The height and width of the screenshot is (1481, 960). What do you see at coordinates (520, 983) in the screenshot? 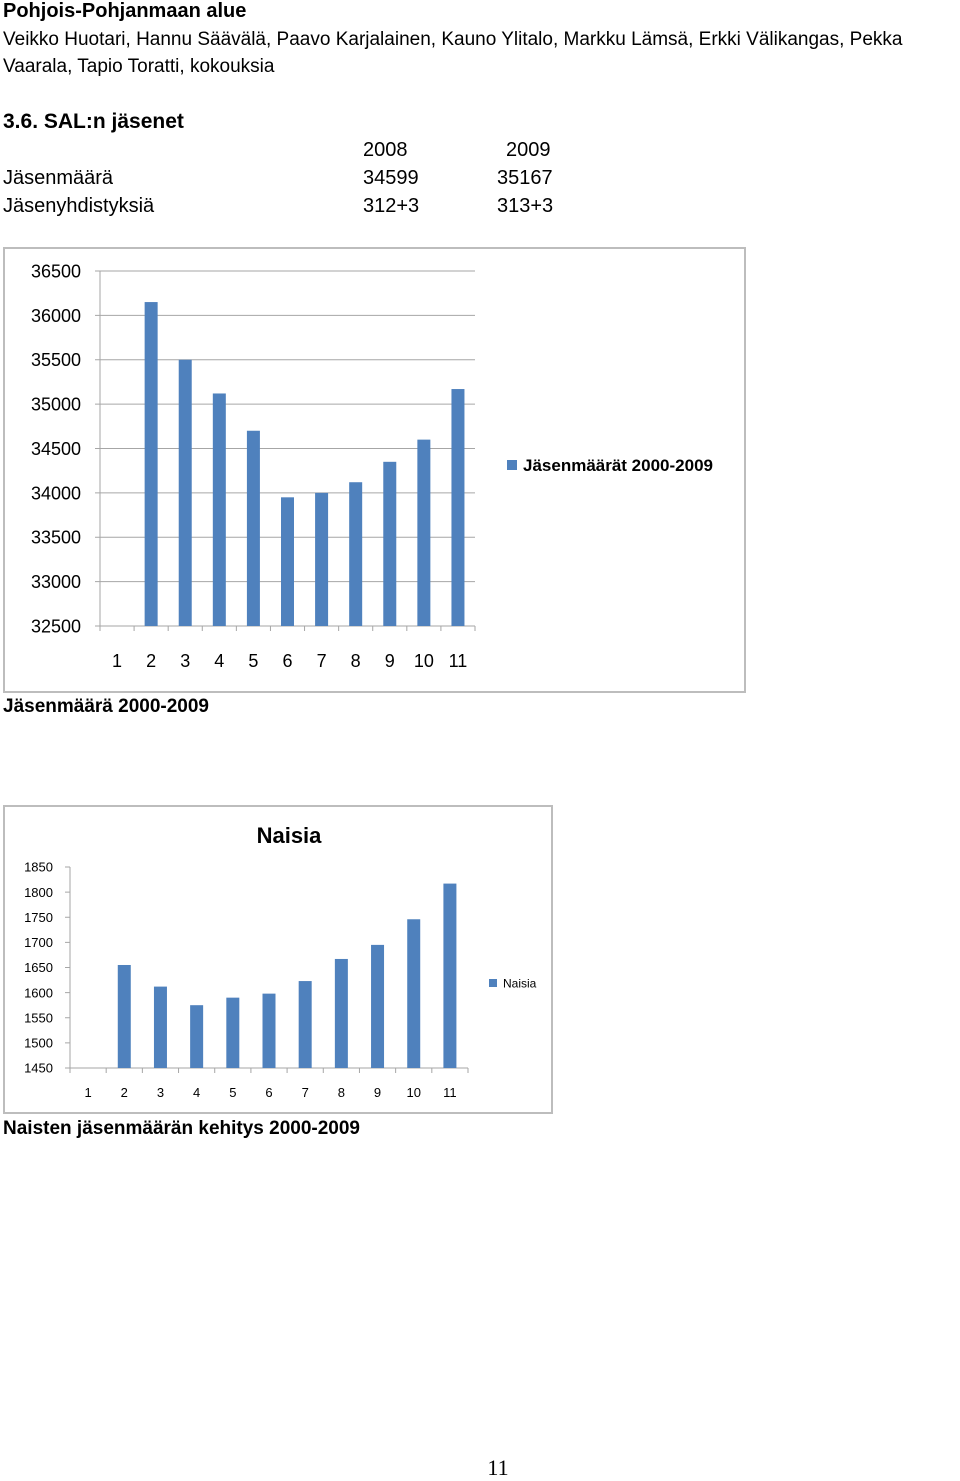
I see `legend-label: Naisia` at bounding box center [520, 983].